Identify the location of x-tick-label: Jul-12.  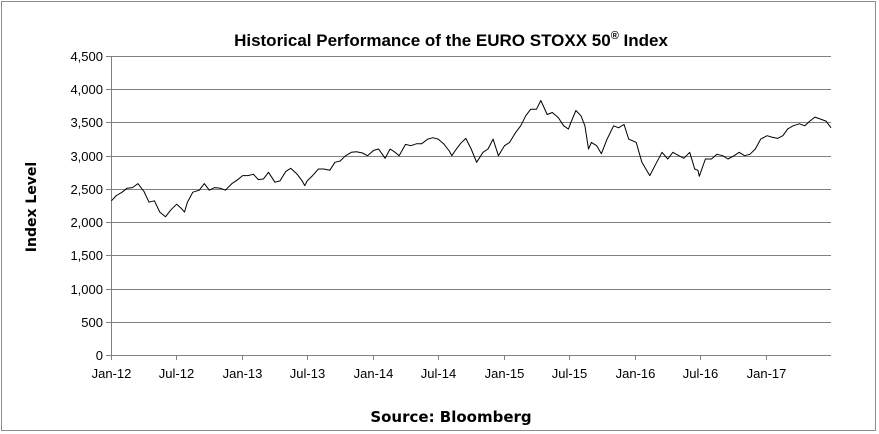
(176, 373).